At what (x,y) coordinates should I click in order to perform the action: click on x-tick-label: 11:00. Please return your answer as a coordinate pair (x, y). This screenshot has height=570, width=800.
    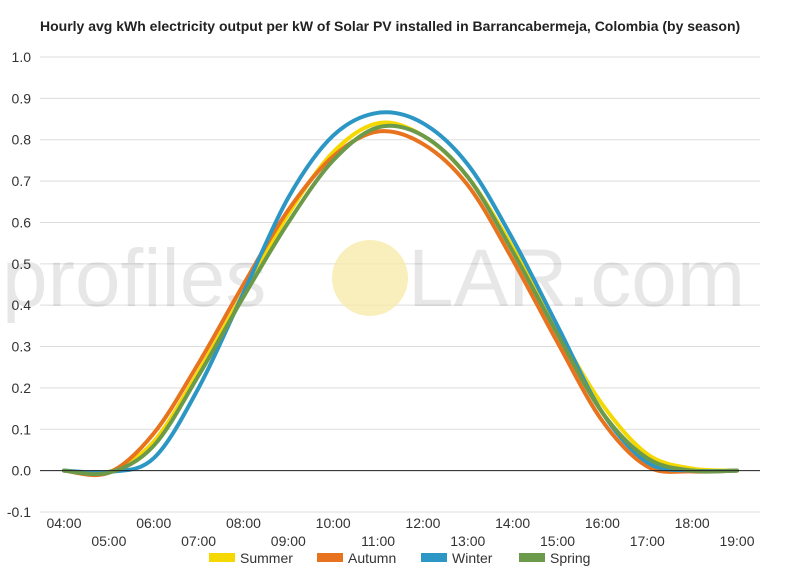
    Looking at the image, I should click on (378, 541).